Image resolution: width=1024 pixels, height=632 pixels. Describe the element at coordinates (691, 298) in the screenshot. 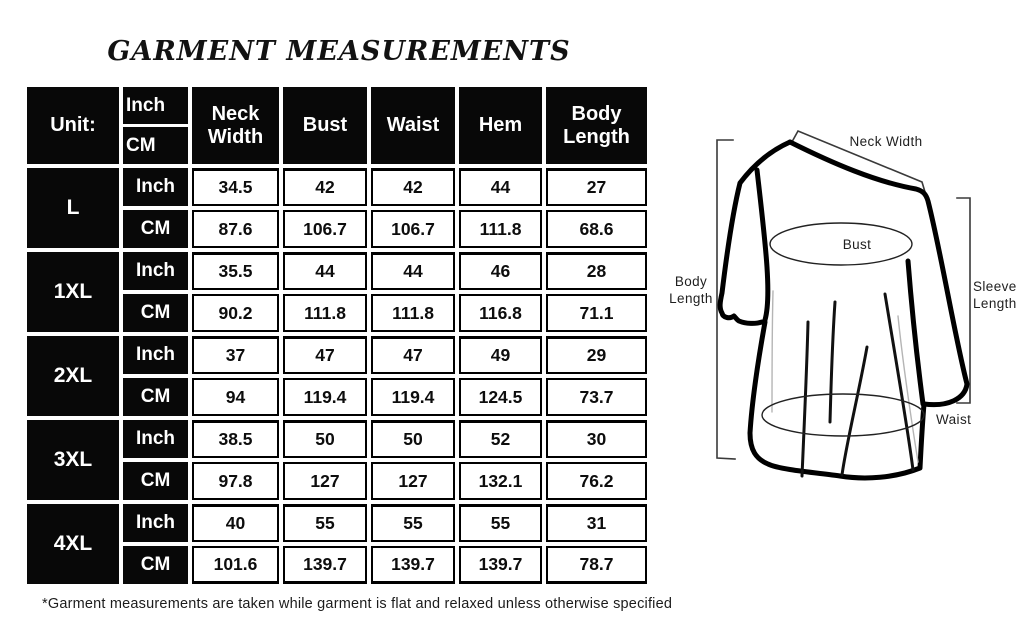

I see `body-length-label-line2: Length` at that location.